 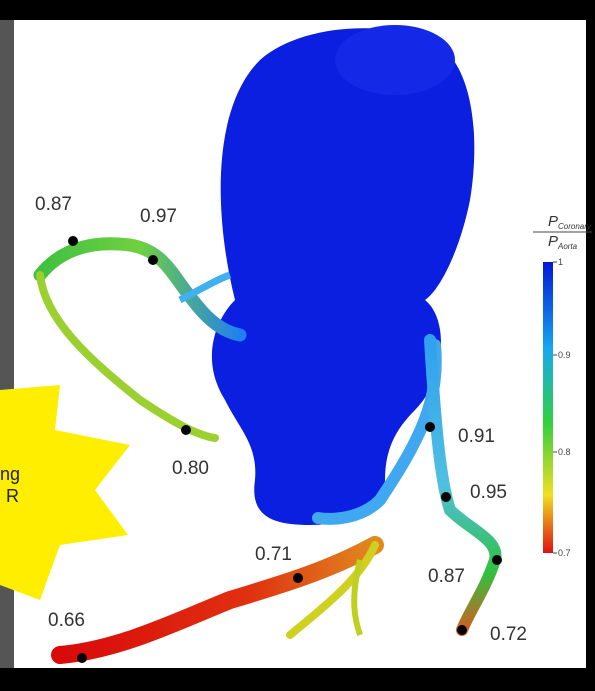 I want to click on callout-burst, so click(x=65, y=492).